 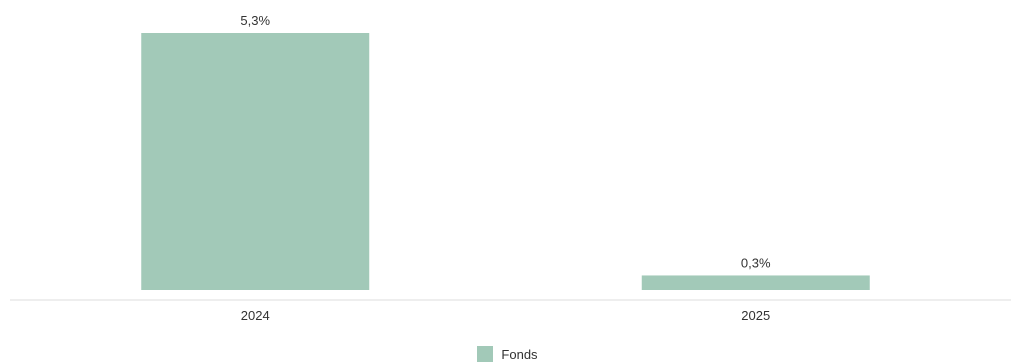 What do you see at coordinates (756, 262) in the screenshot?
I see `data-label-2025: 0,3%` at bounding box center [756, 262].